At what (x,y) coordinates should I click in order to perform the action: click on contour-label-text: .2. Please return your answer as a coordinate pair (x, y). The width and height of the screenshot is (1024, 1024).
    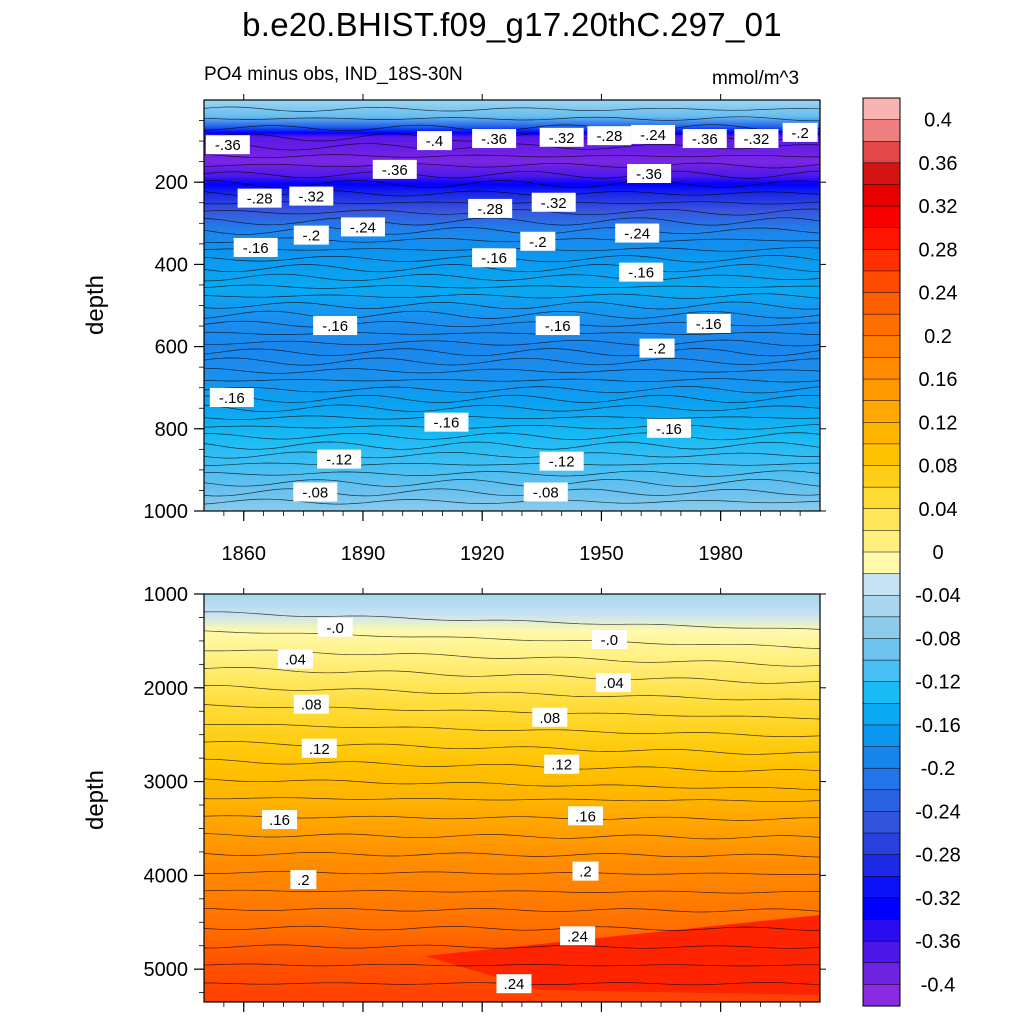
    Looking at the image, I should click on (303, 880).